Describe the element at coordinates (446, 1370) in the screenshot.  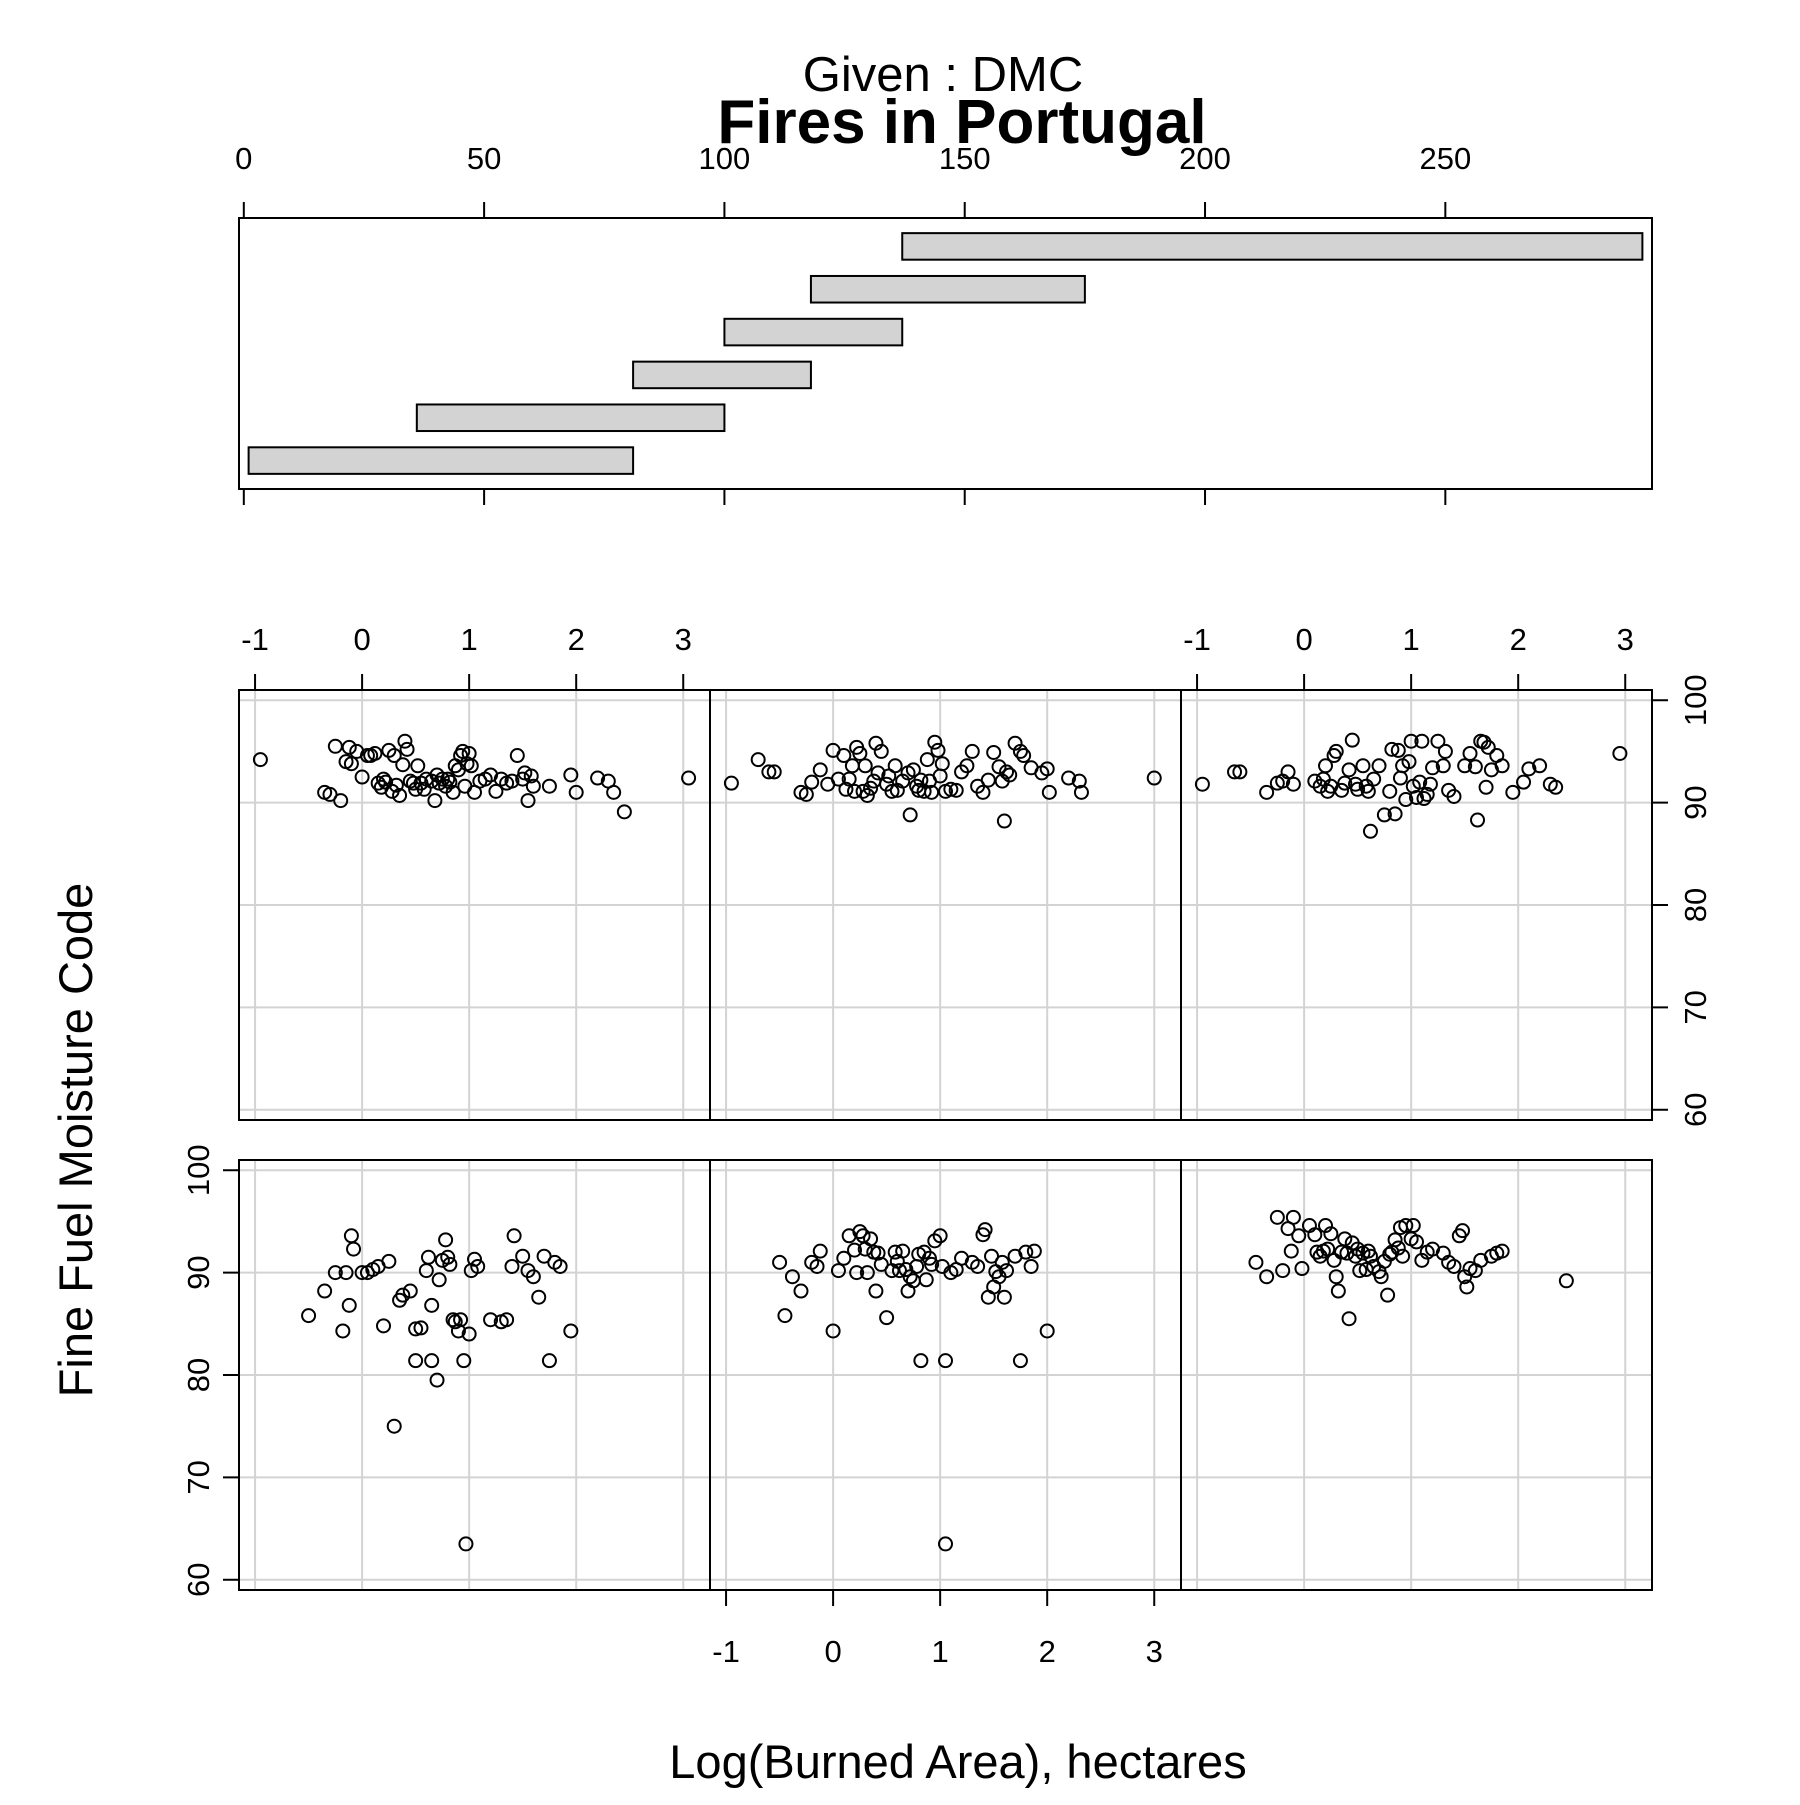
I see `scatter-panel: 60 70 80 90 100` at that location.